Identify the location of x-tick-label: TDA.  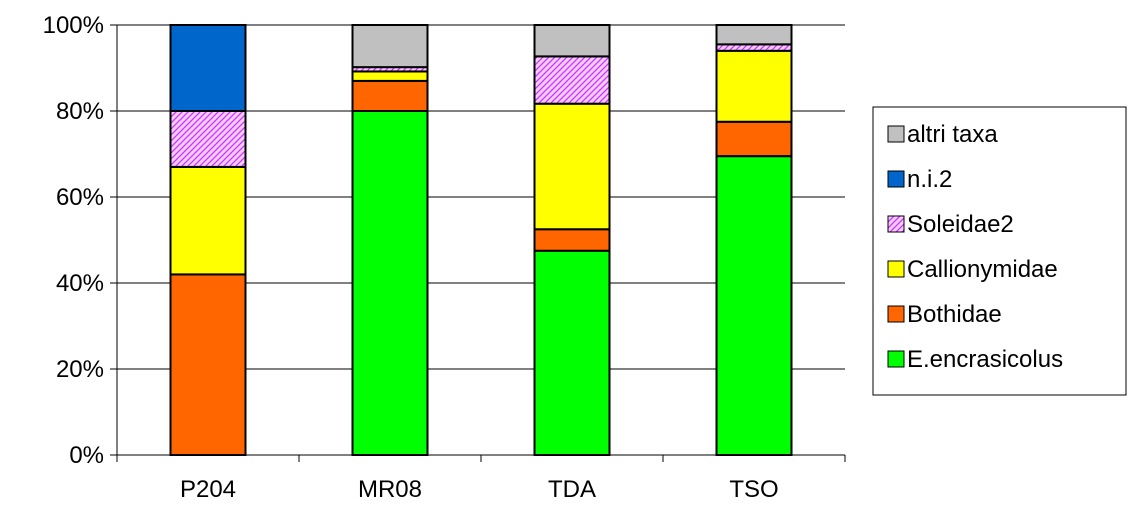
(572, 489).